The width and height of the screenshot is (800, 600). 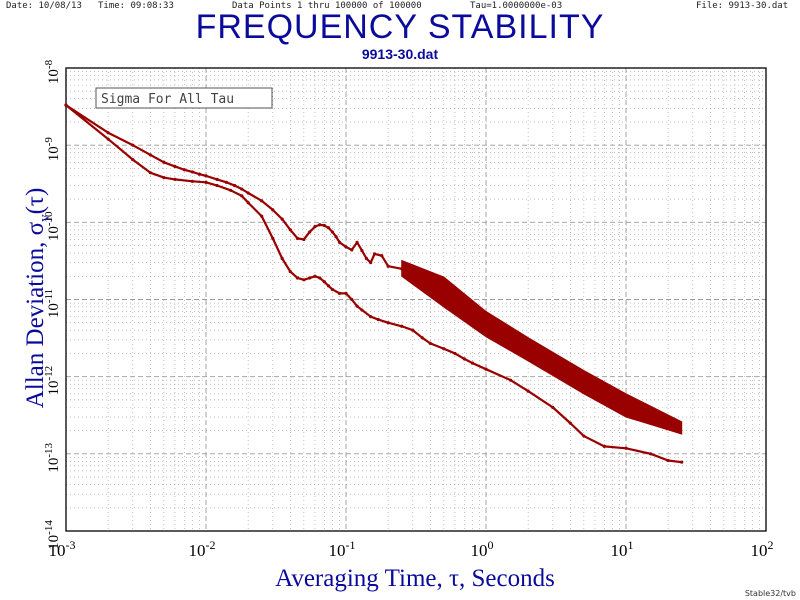 I want to click on legend-frame, so click(x=184, y=98).